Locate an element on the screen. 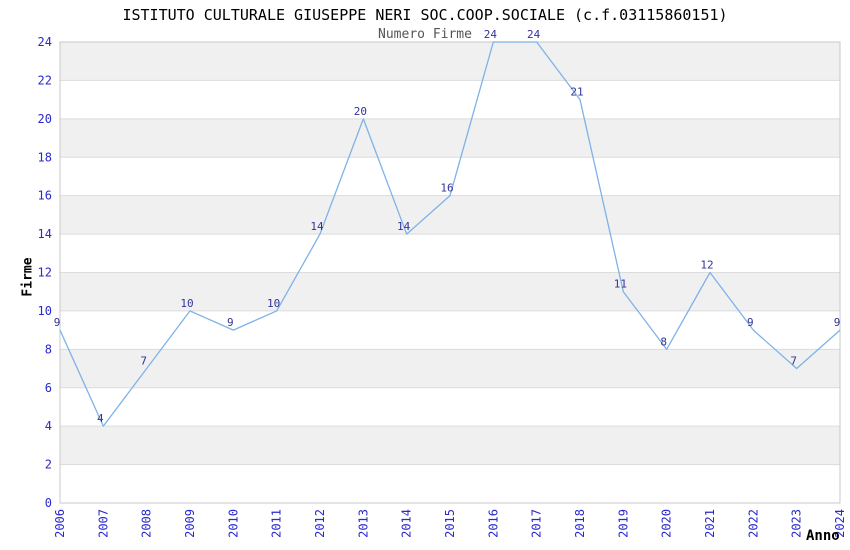 The width and height of the screenshot is (850, 550). y-tick-label: 10 is located at coordinates (45, 311).